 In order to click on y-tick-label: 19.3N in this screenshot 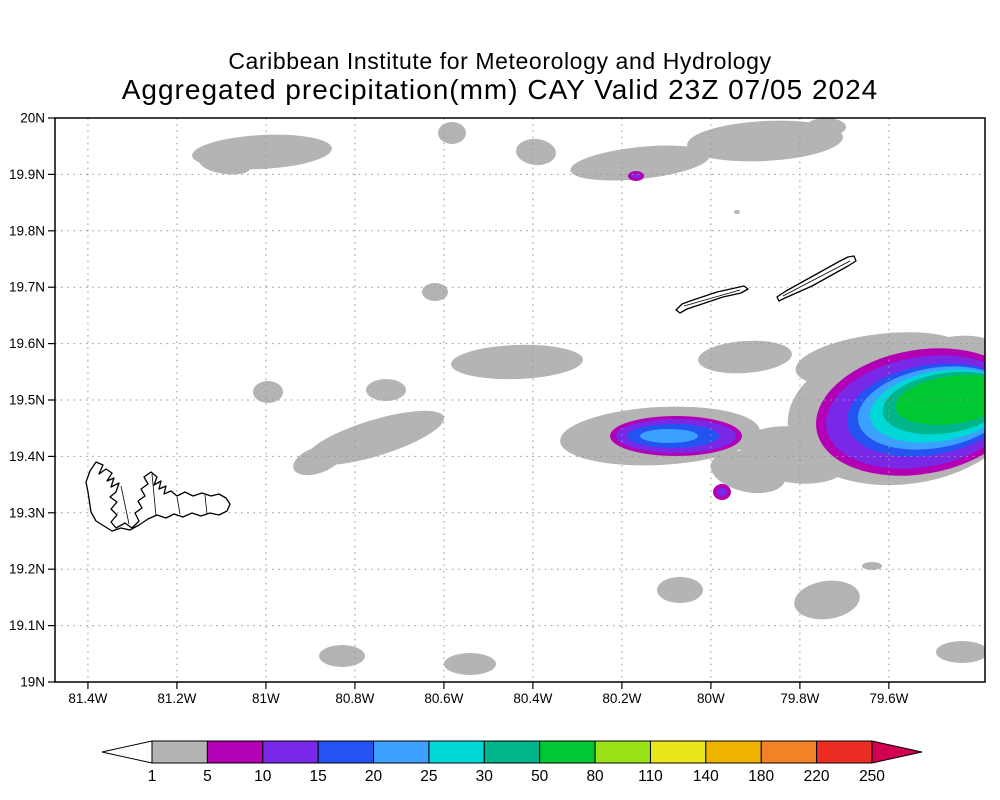, I will do `click(27, 512)`.